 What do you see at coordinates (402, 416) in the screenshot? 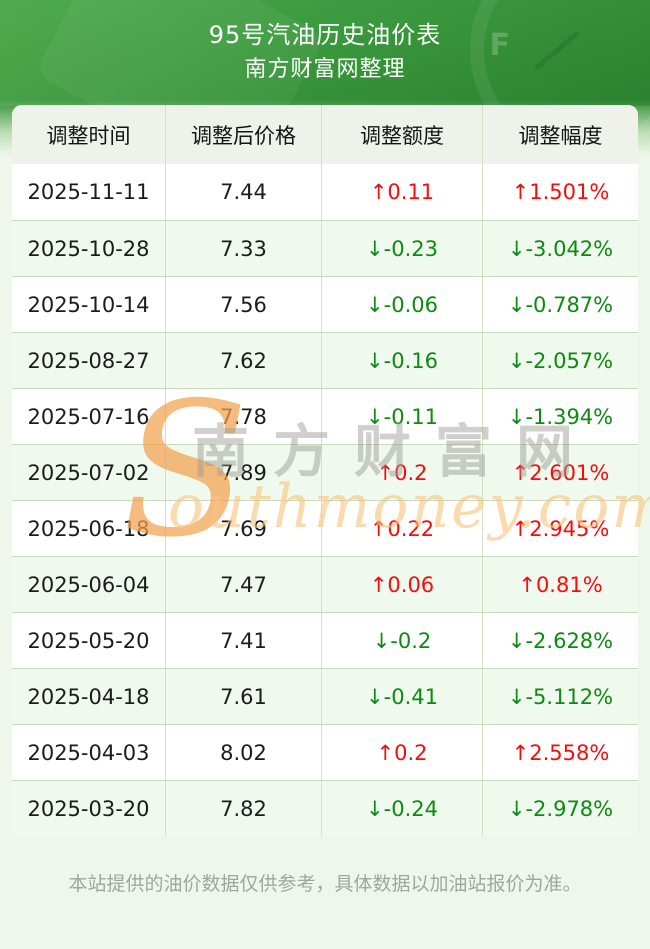
I see `cell-change: ↓-0.11` at bounding box center [402, 416].